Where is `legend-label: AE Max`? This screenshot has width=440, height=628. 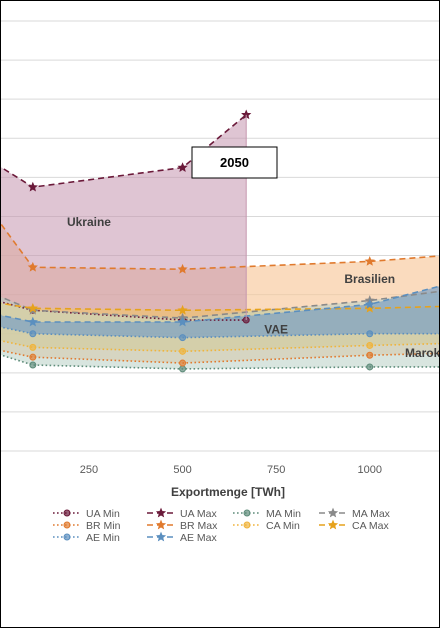
legend-label: AE Max is located at coordinates (199, 538).